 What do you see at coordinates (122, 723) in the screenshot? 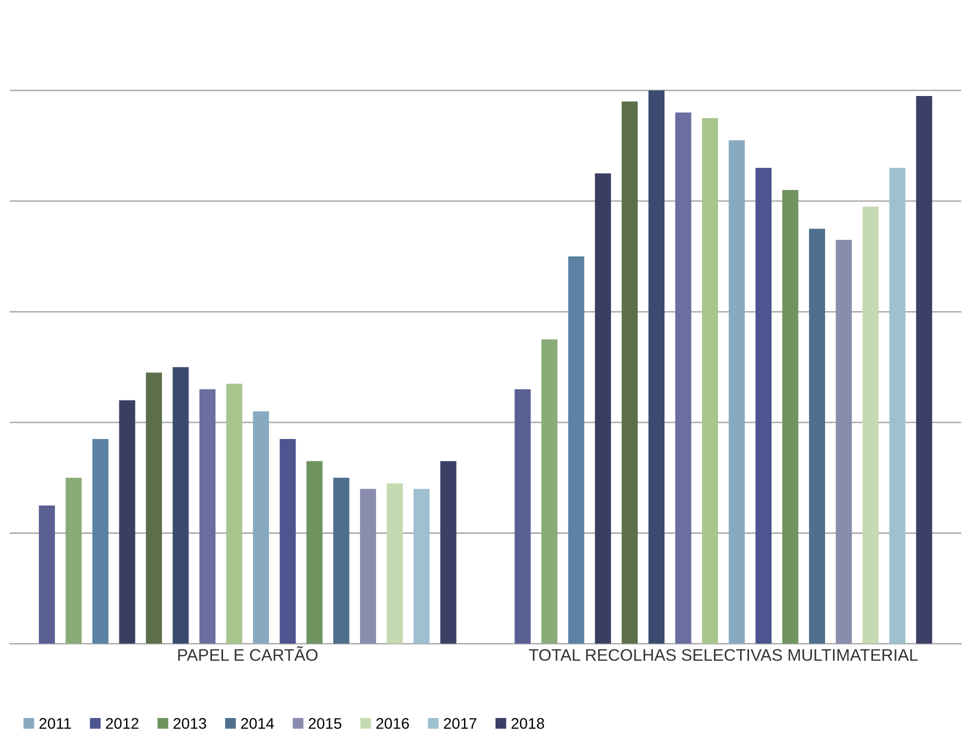
I see `legend-label: 2012` at bounding box center [122, 723].